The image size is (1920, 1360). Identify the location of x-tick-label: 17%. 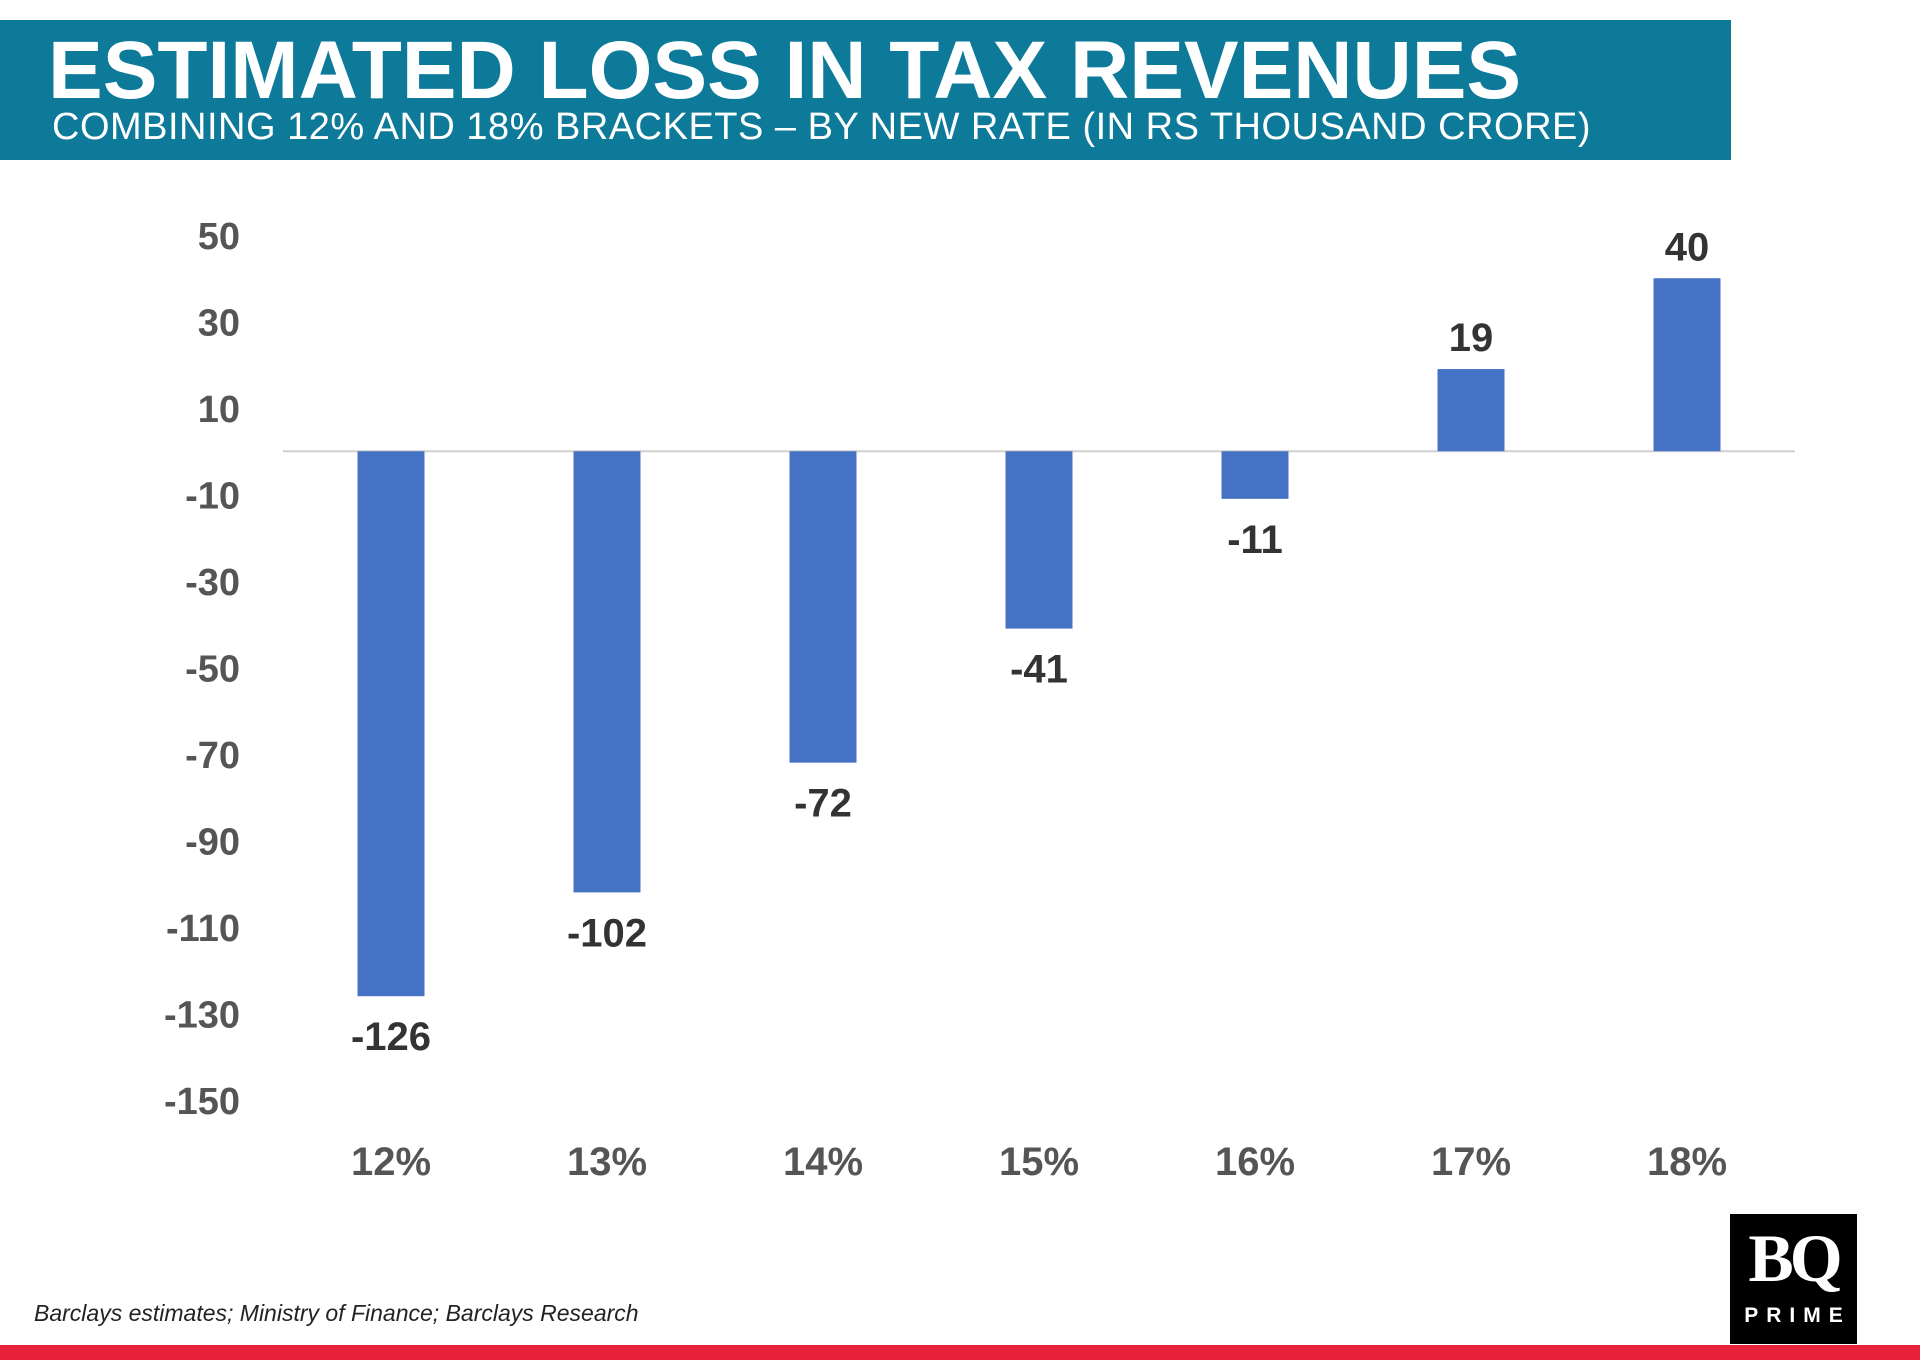
(1471, 1162).